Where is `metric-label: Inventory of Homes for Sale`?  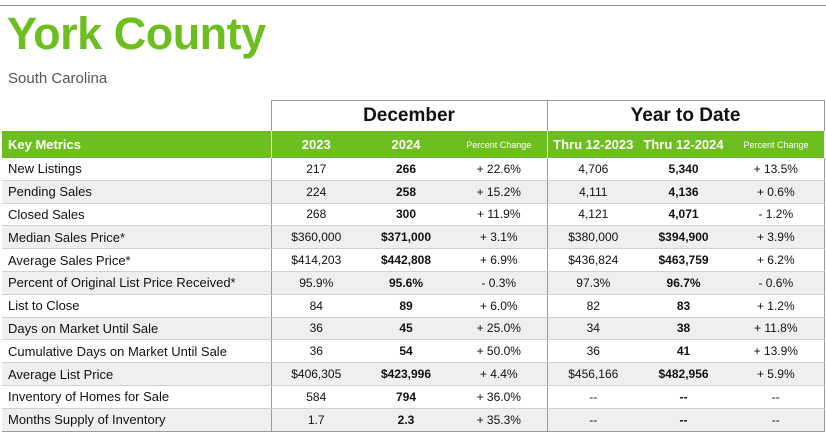
metric-label: Inventory of Homes for Sale is located at coordinates (136, 397).